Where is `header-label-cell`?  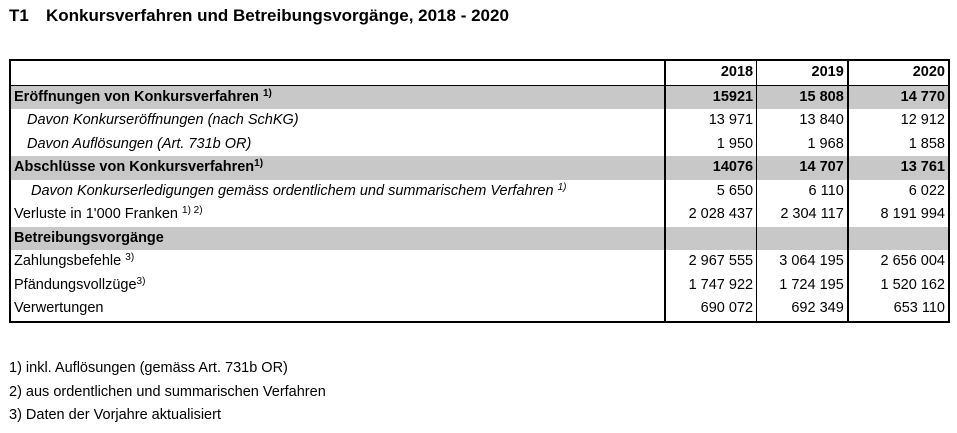
header-label-cell is located at coordinates (338, 73).